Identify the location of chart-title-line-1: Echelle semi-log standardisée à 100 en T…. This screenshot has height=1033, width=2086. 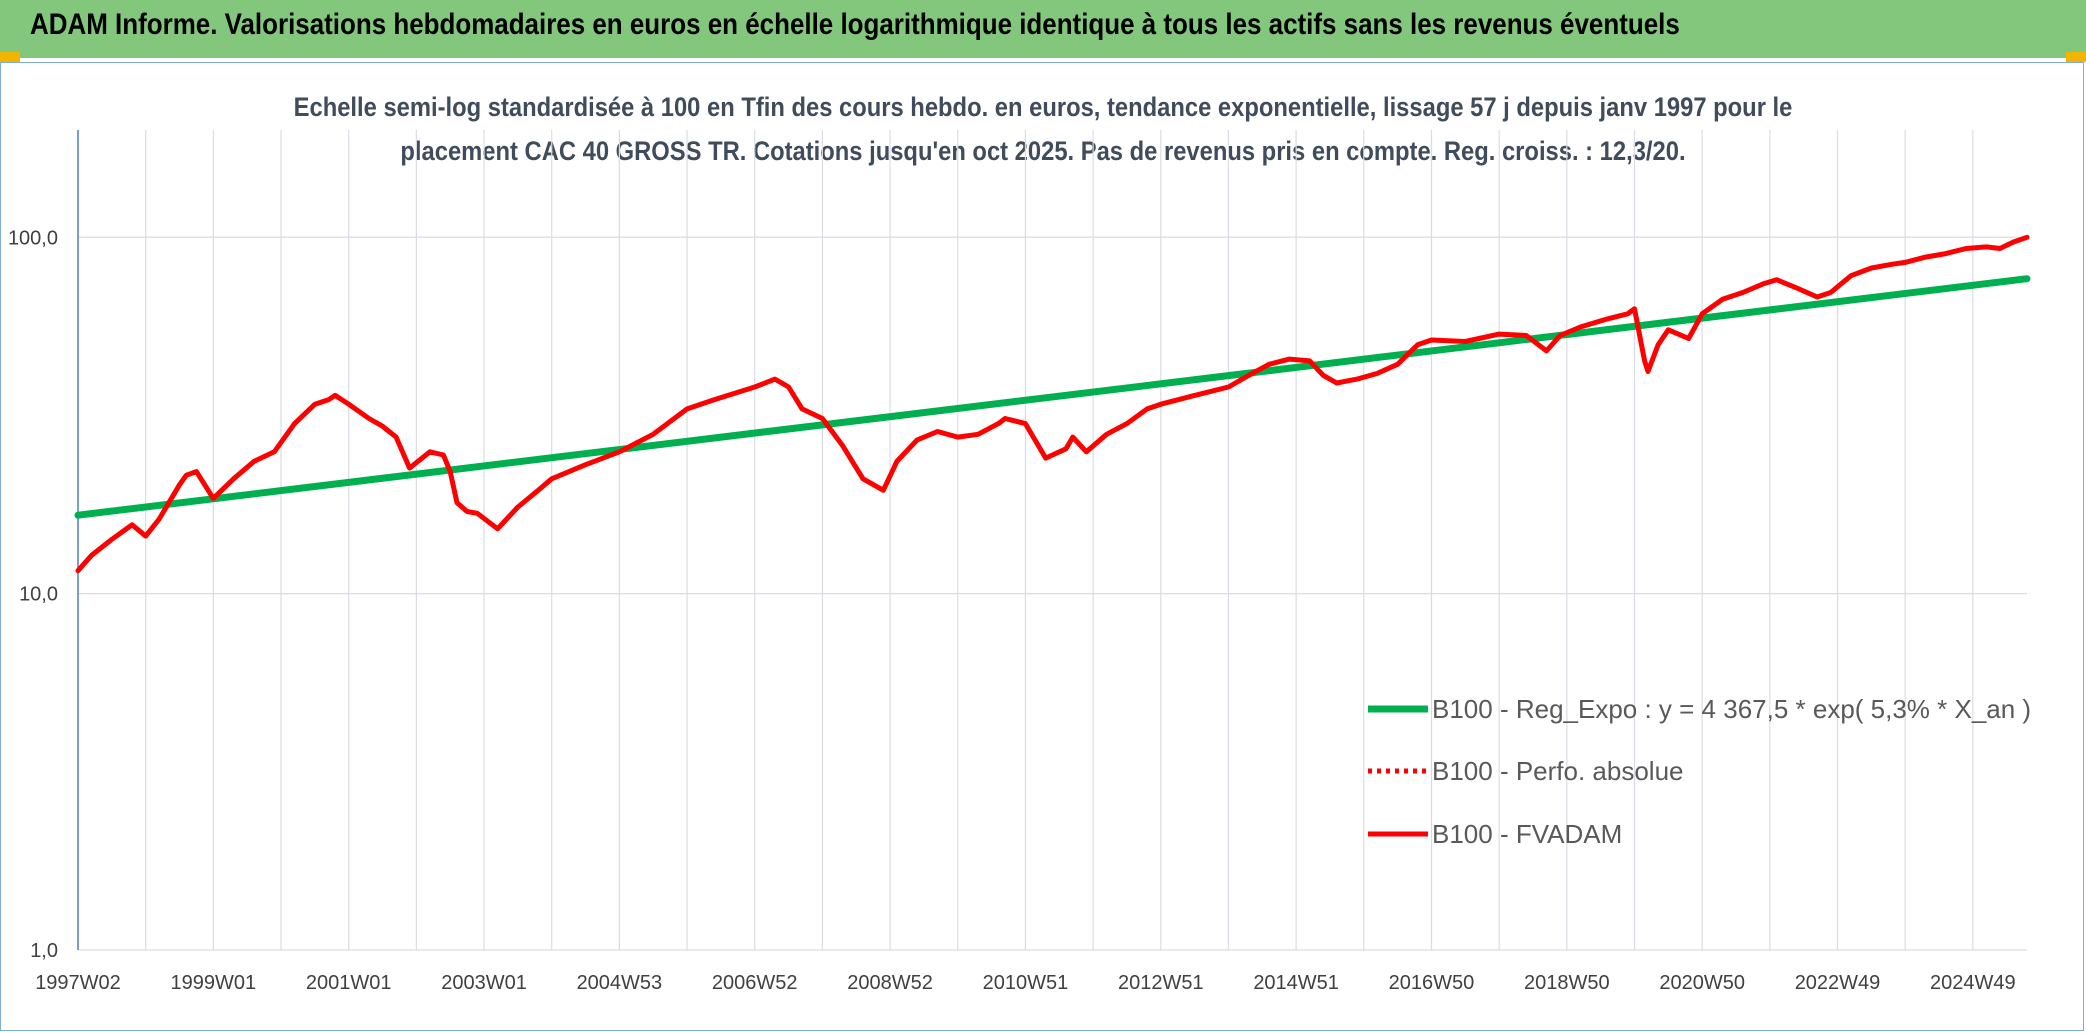
(1043, 107).